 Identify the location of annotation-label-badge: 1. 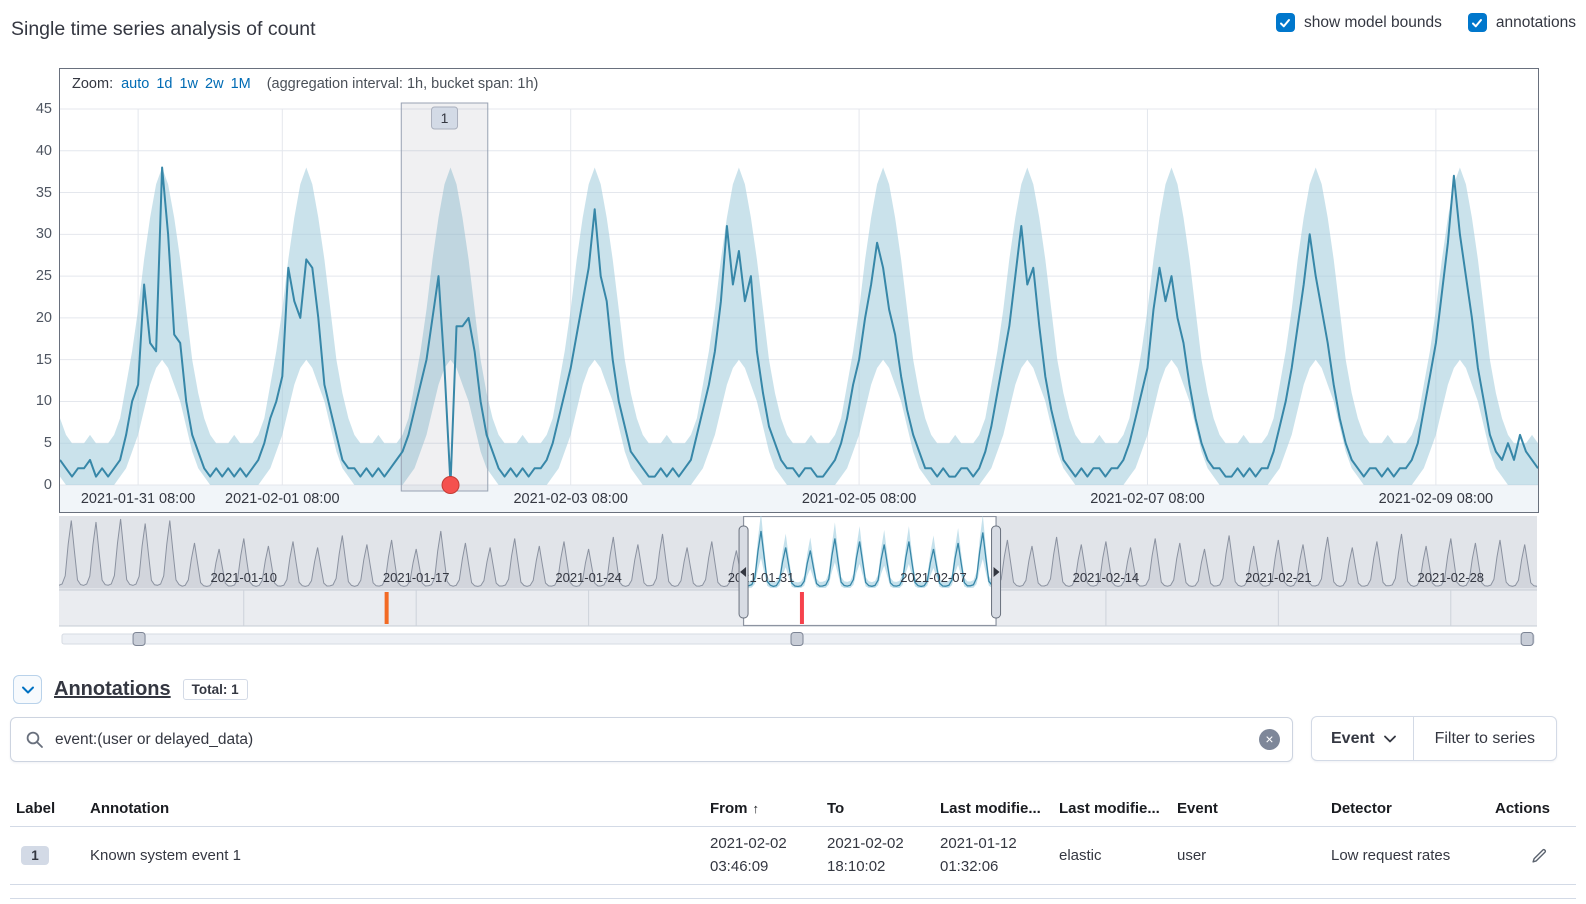
(35, 855).